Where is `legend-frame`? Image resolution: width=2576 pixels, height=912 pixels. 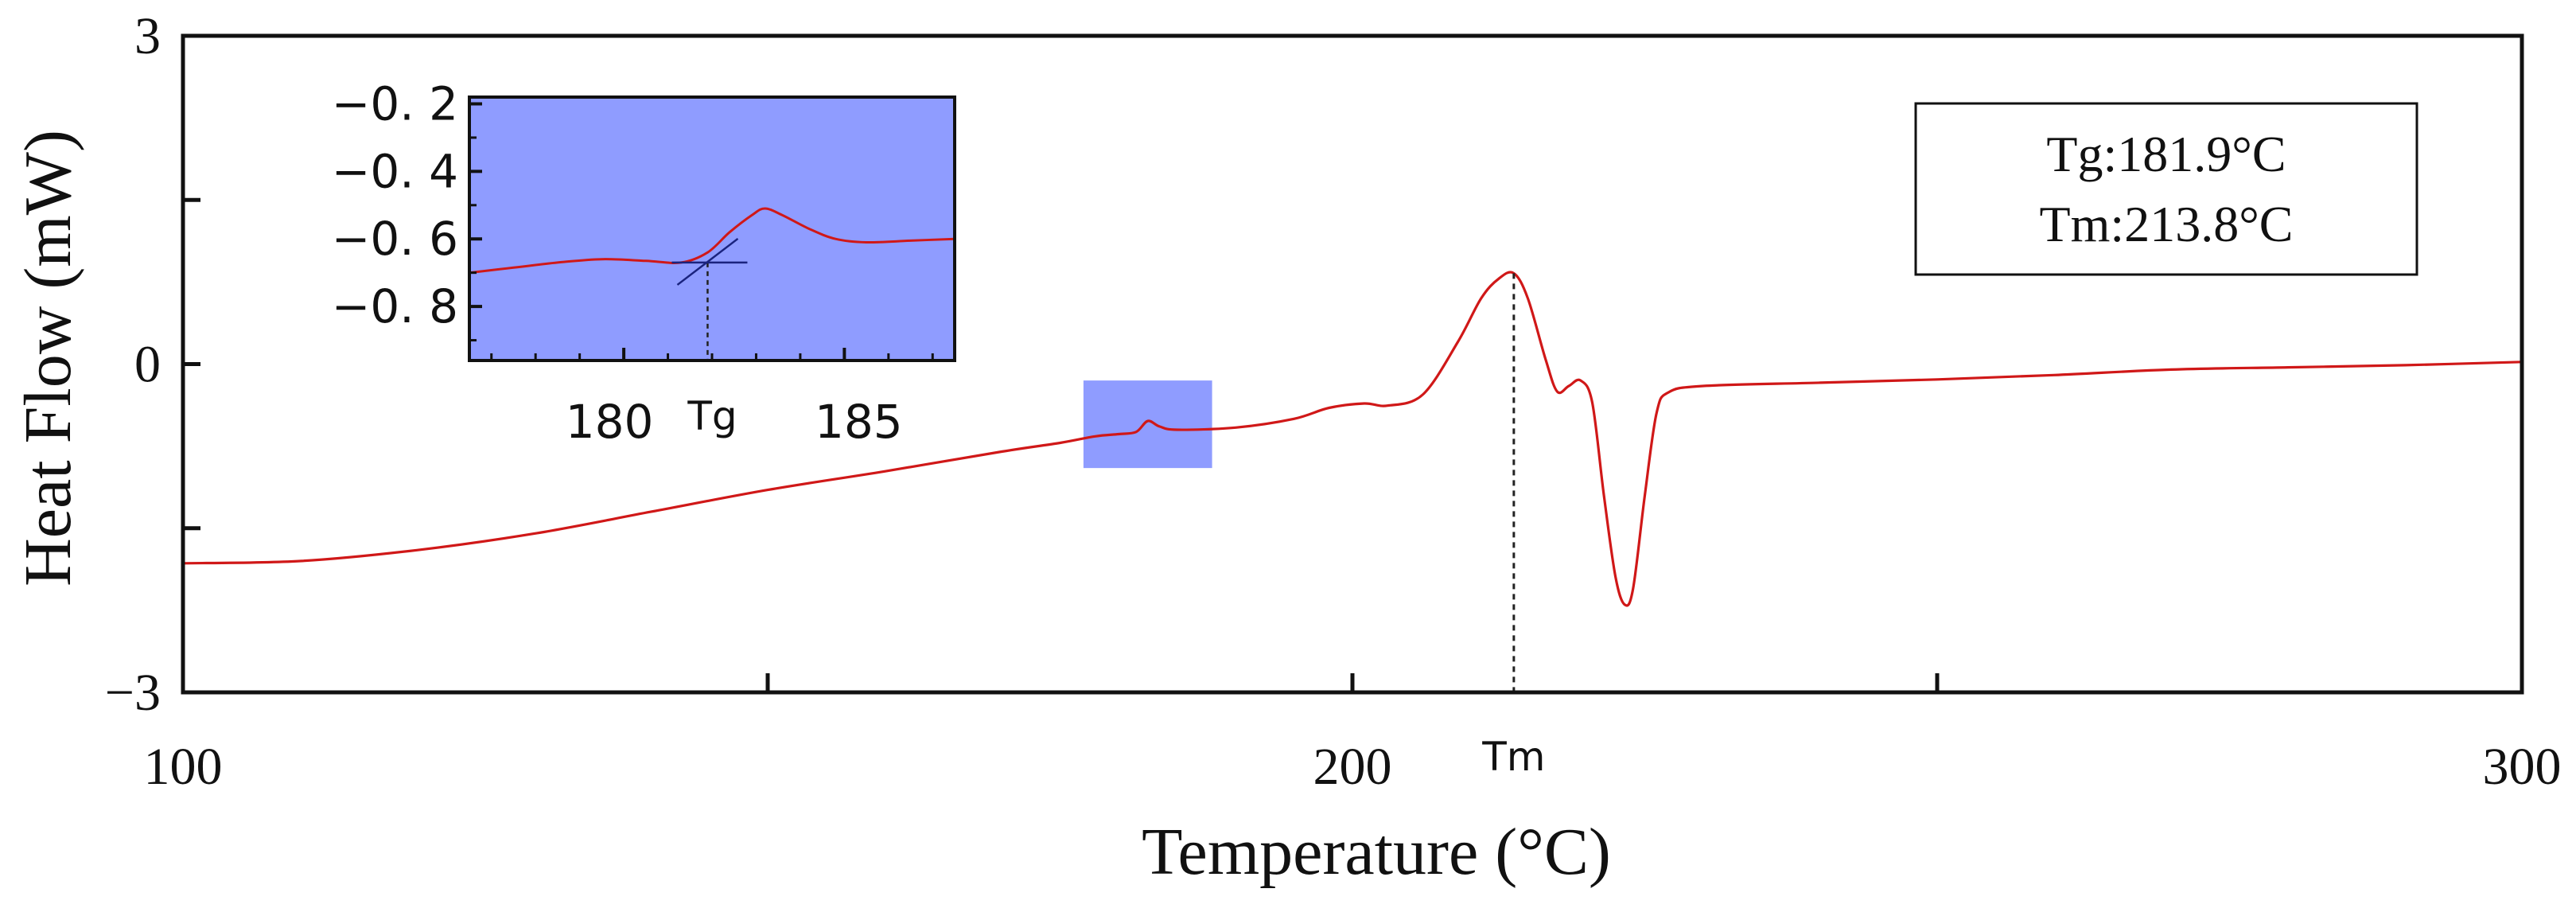
legend-frame is located at coordinates (2166, 189).